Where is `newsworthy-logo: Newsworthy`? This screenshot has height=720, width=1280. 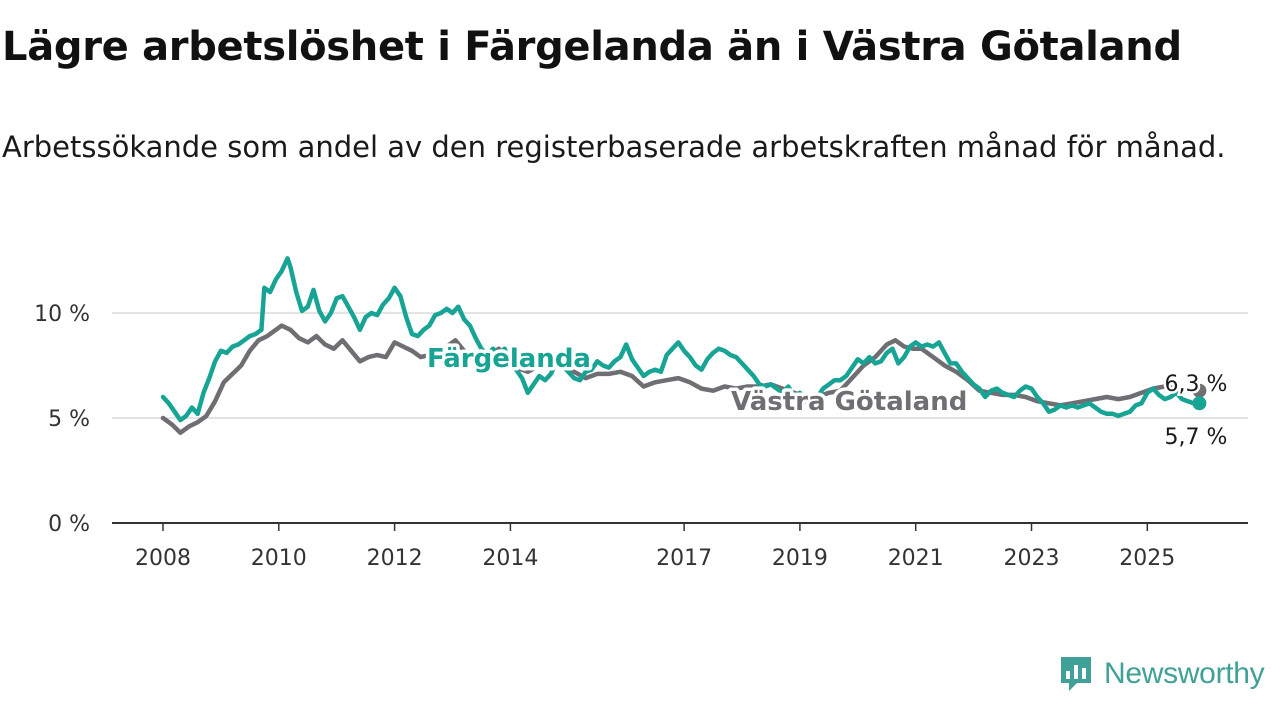
newsworthy-logo: Newsworthy is located at coordinates (1161, 674).